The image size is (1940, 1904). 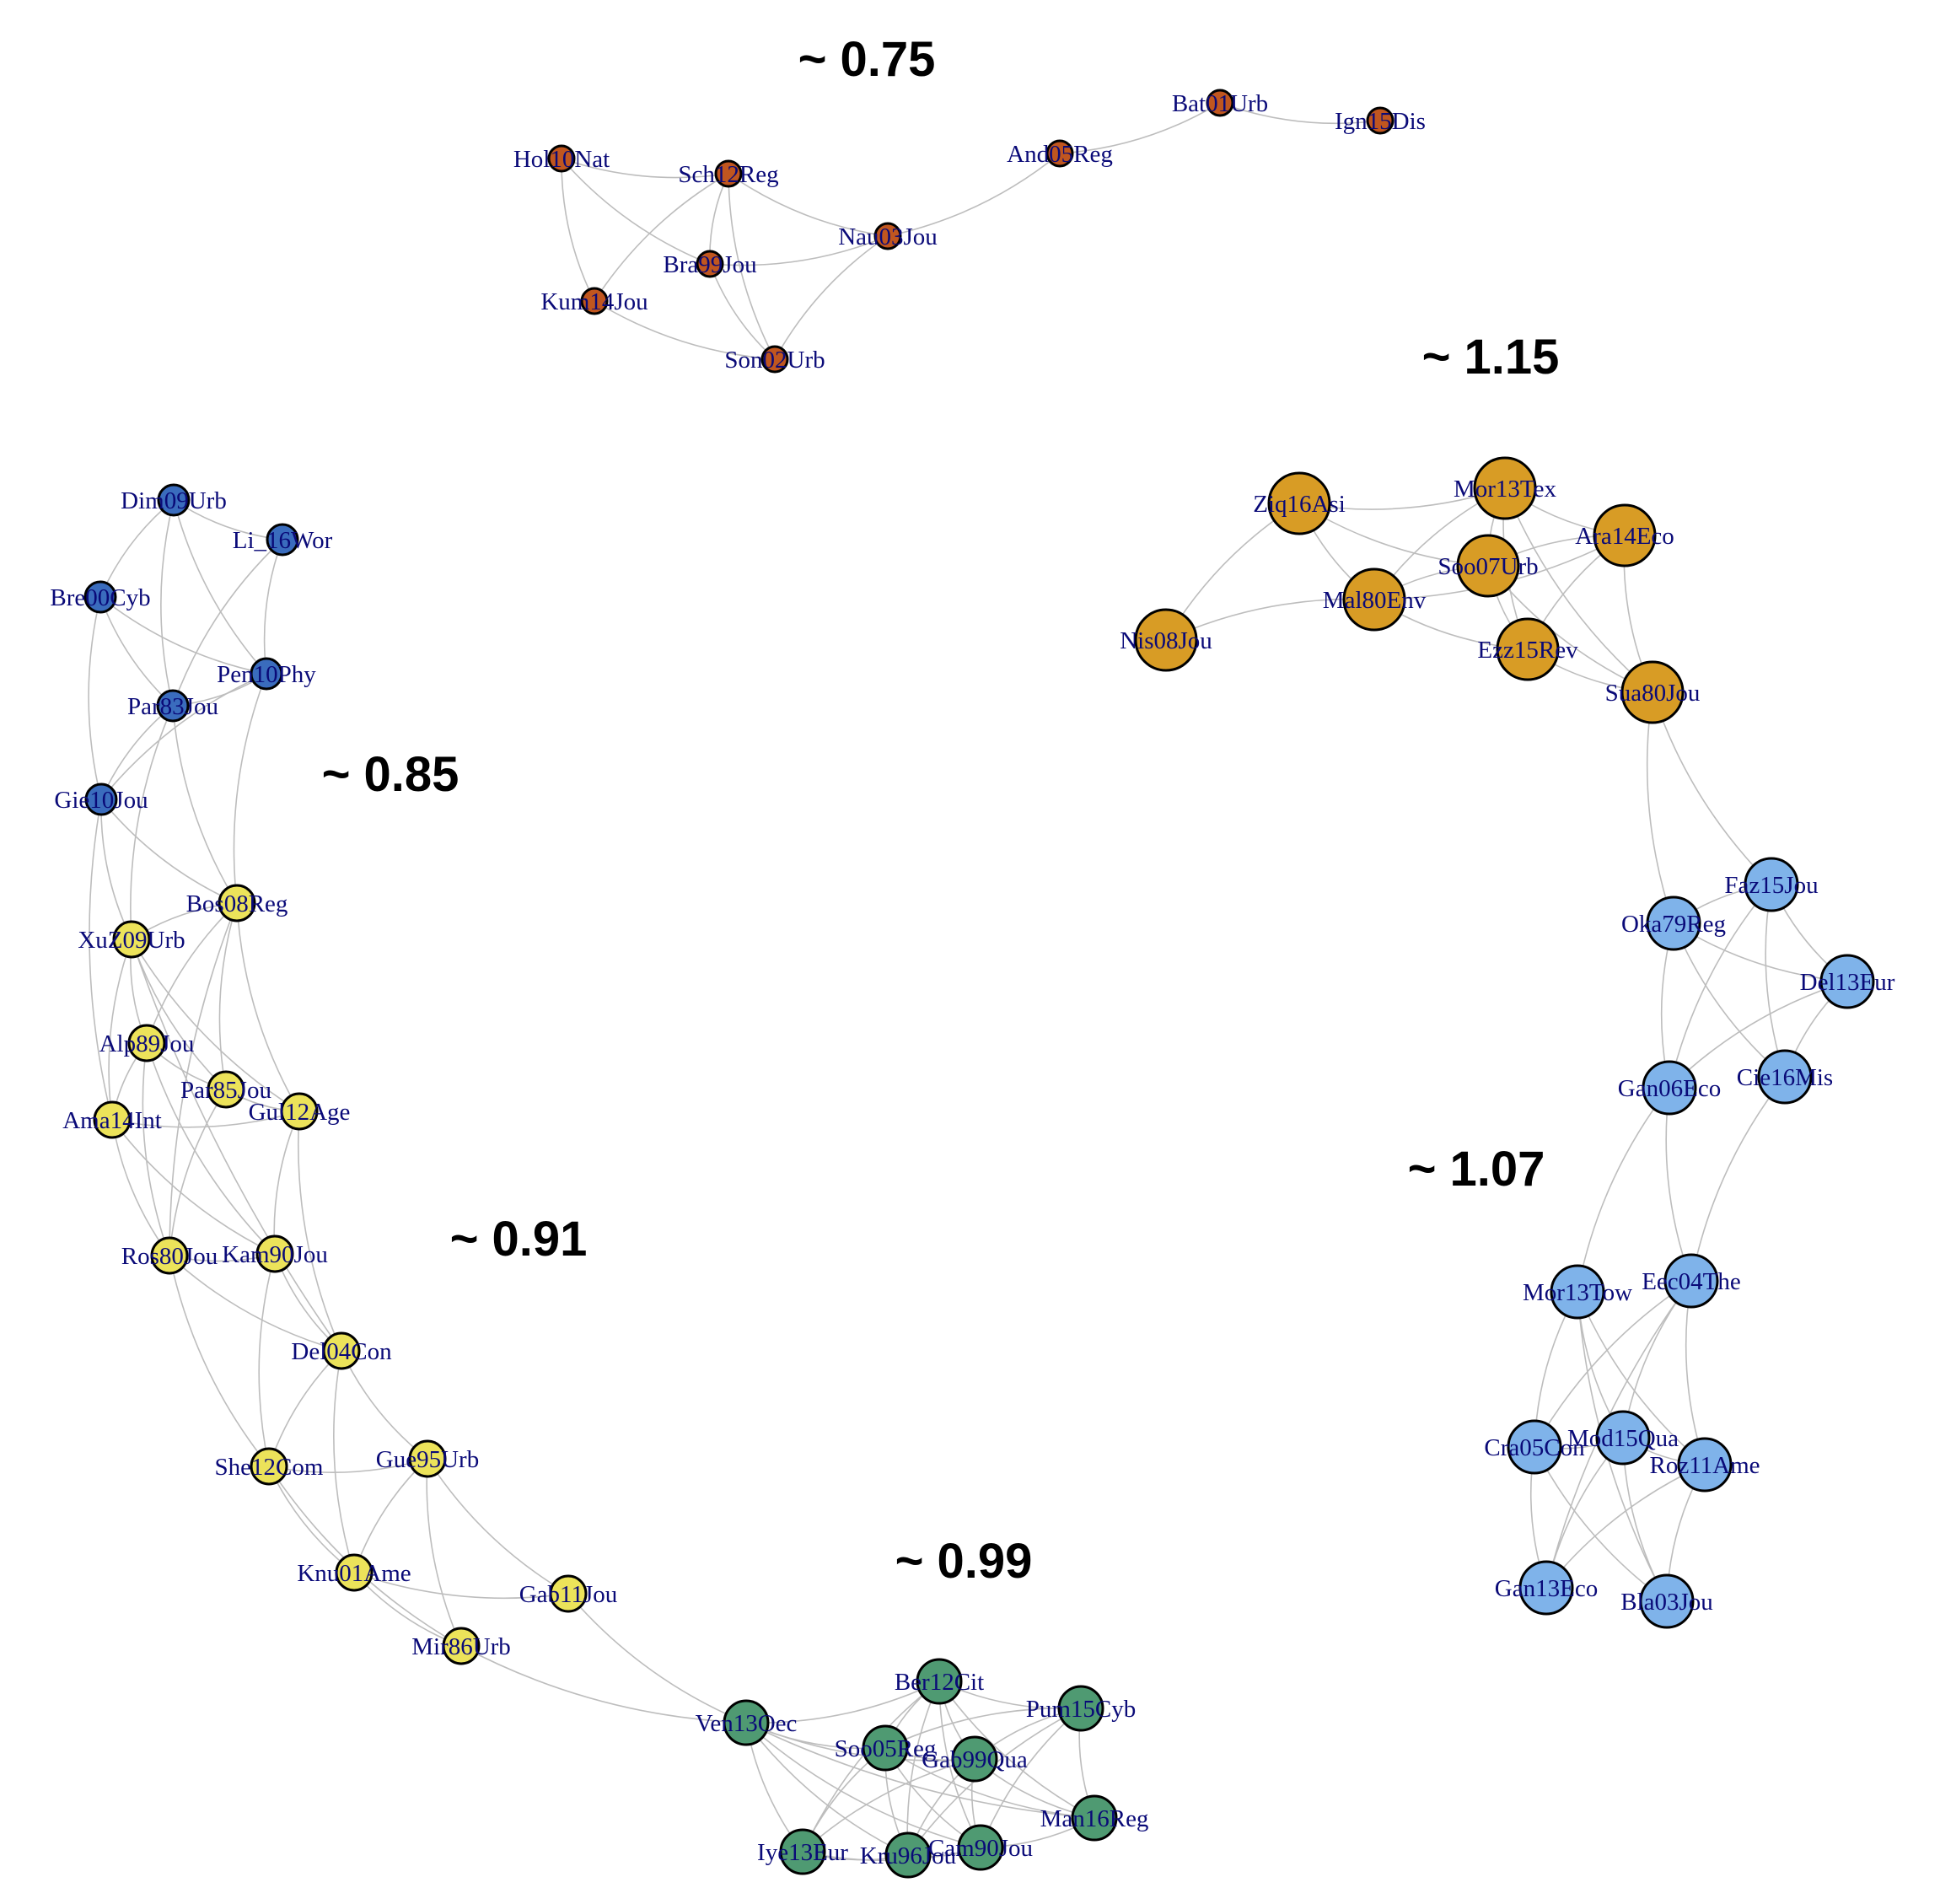 I want to click on edge-XuZ09Urb-Gul12Age, so click(x=215, y=1025).